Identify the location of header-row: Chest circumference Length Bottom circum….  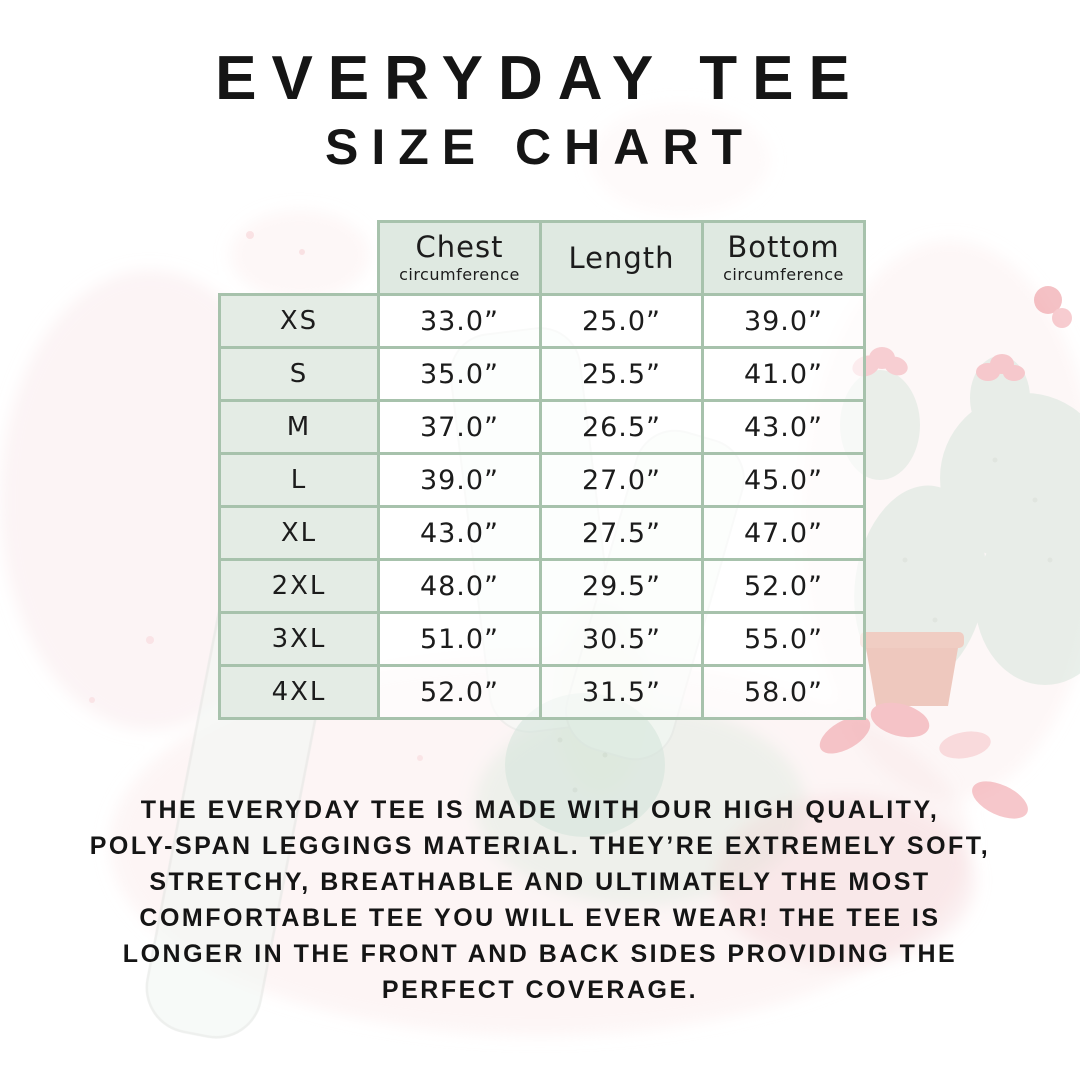
(543, 258).